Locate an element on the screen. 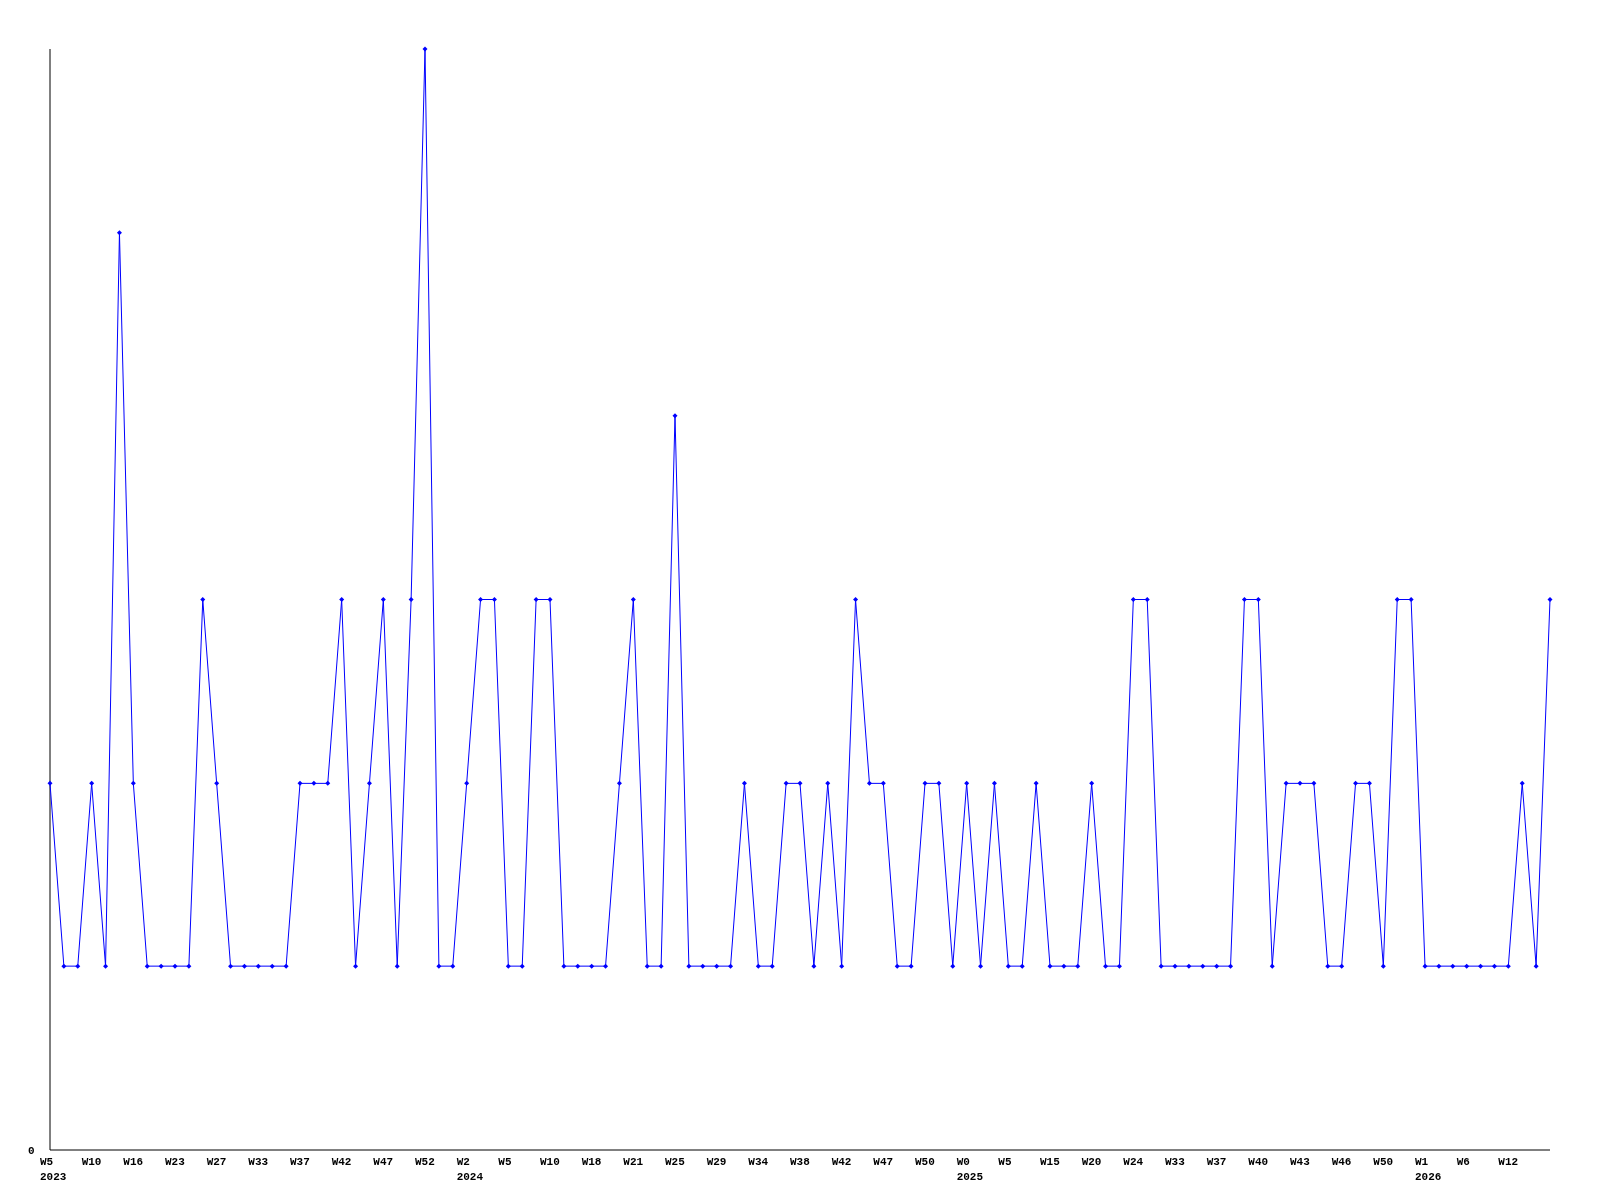 The height and width of the screenshot is (1200, 1600). x-tick-label: W38 is located at coordinates (800, 1162).